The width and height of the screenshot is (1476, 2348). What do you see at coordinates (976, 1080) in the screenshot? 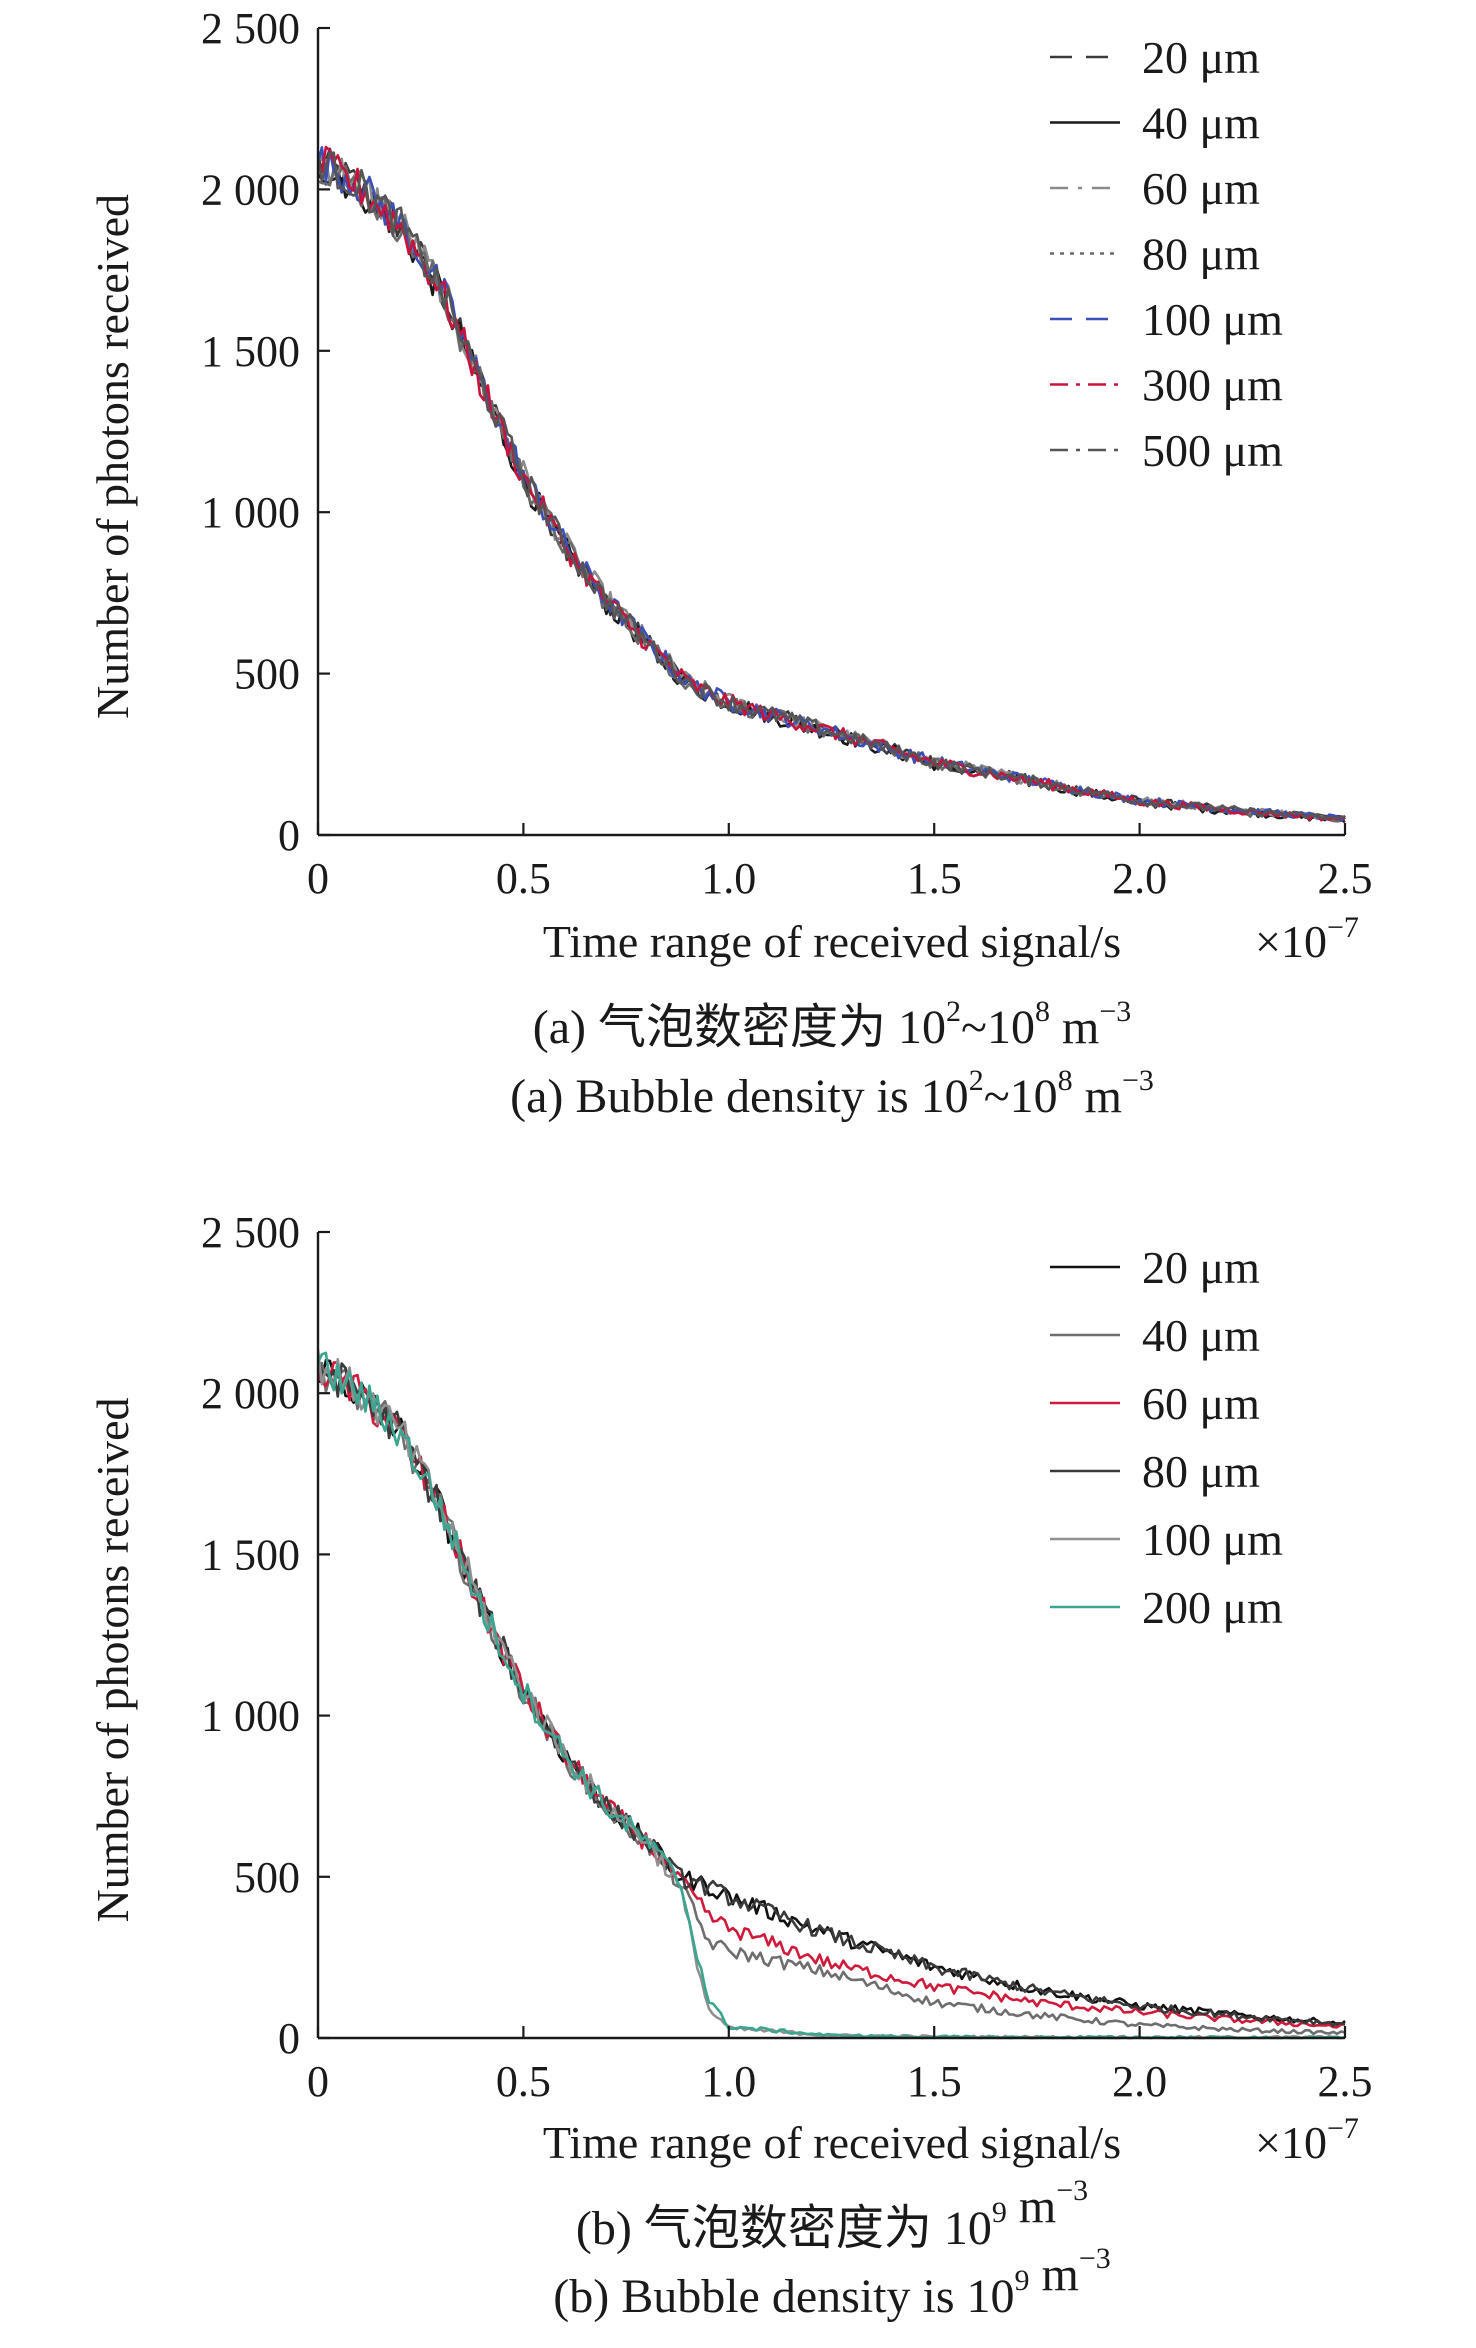
I see `caption-english-part: 2` at bounding box center [976, 1080].